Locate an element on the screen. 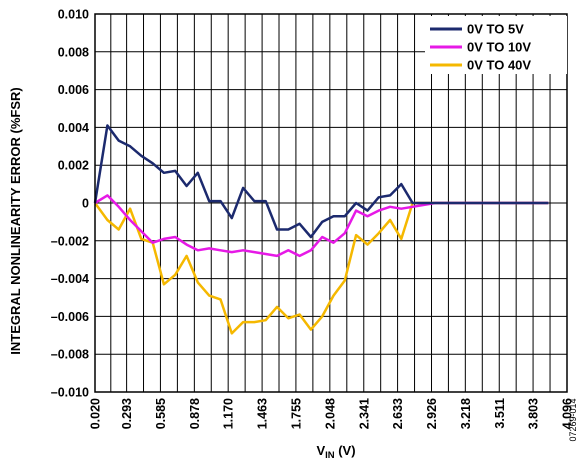 Image resolution: width=585 pixels, height=464 pixels. x-tick-label: 3.803 is located at coordinates (534, 413).